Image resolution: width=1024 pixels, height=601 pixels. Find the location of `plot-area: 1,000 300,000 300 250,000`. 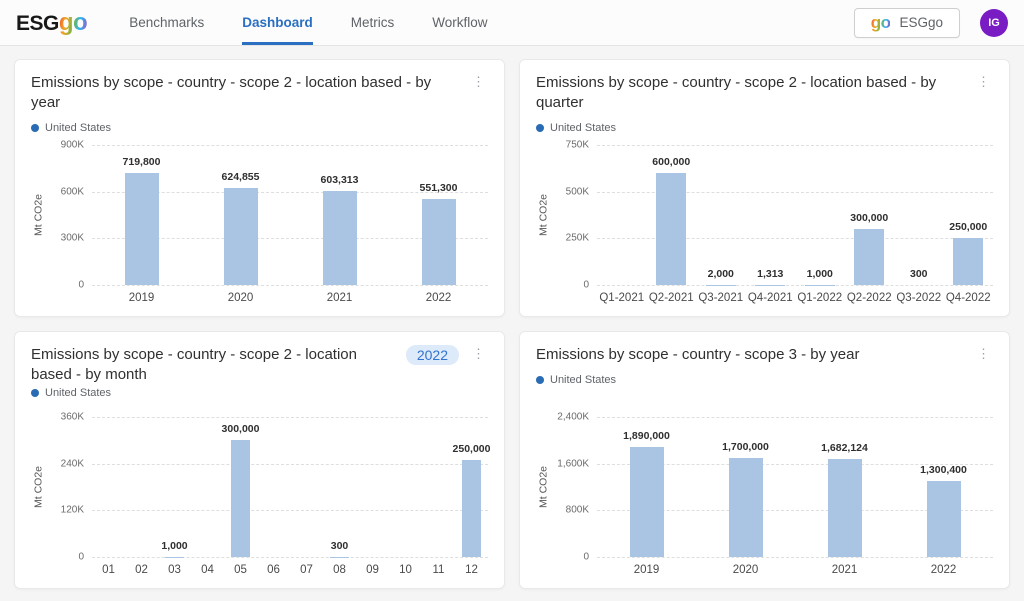

plot-area: 1,000 300,000 300 250,000 is located at coordinates (291, 487).